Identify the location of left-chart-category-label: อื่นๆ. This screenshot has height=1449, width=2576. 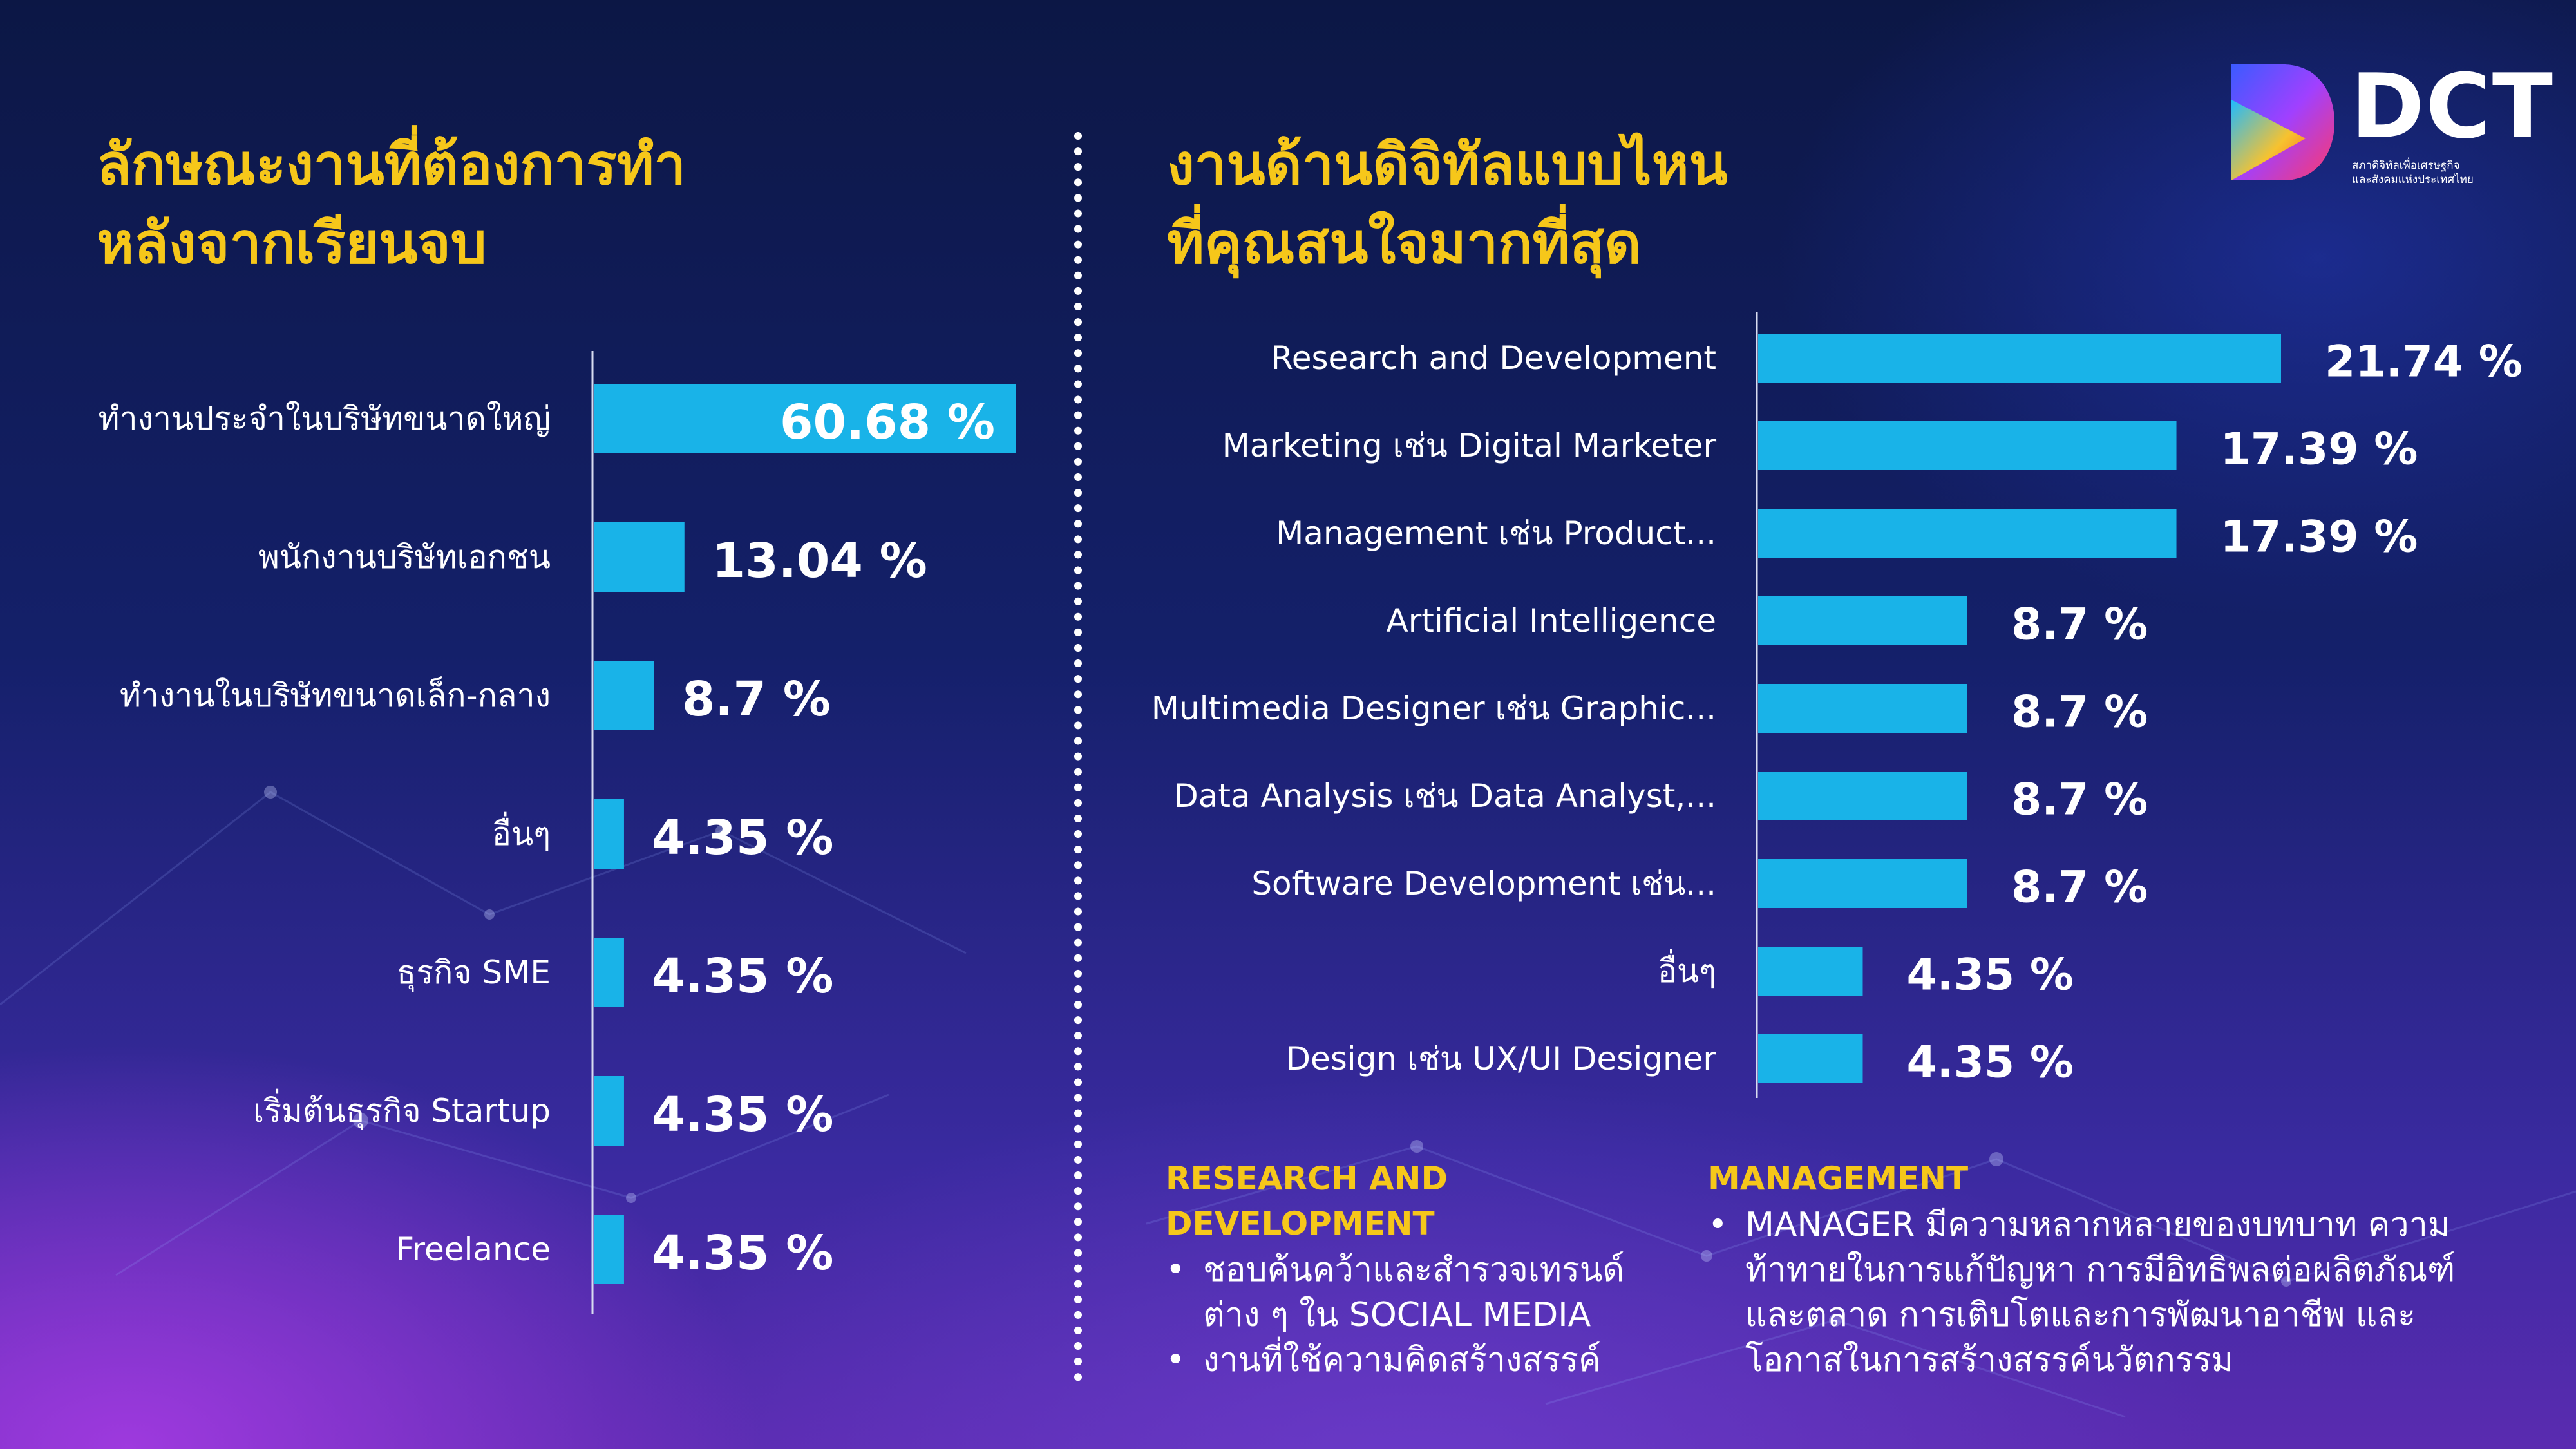
(522, 833).